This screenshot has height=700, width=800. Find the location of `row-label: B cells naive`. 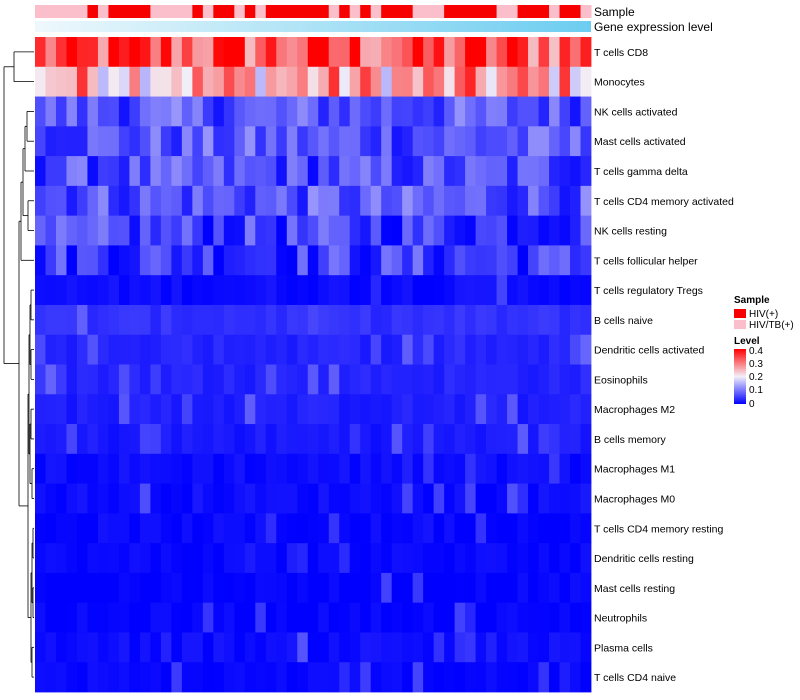

row-label: B cells naive is located at coordinates (623, 321).